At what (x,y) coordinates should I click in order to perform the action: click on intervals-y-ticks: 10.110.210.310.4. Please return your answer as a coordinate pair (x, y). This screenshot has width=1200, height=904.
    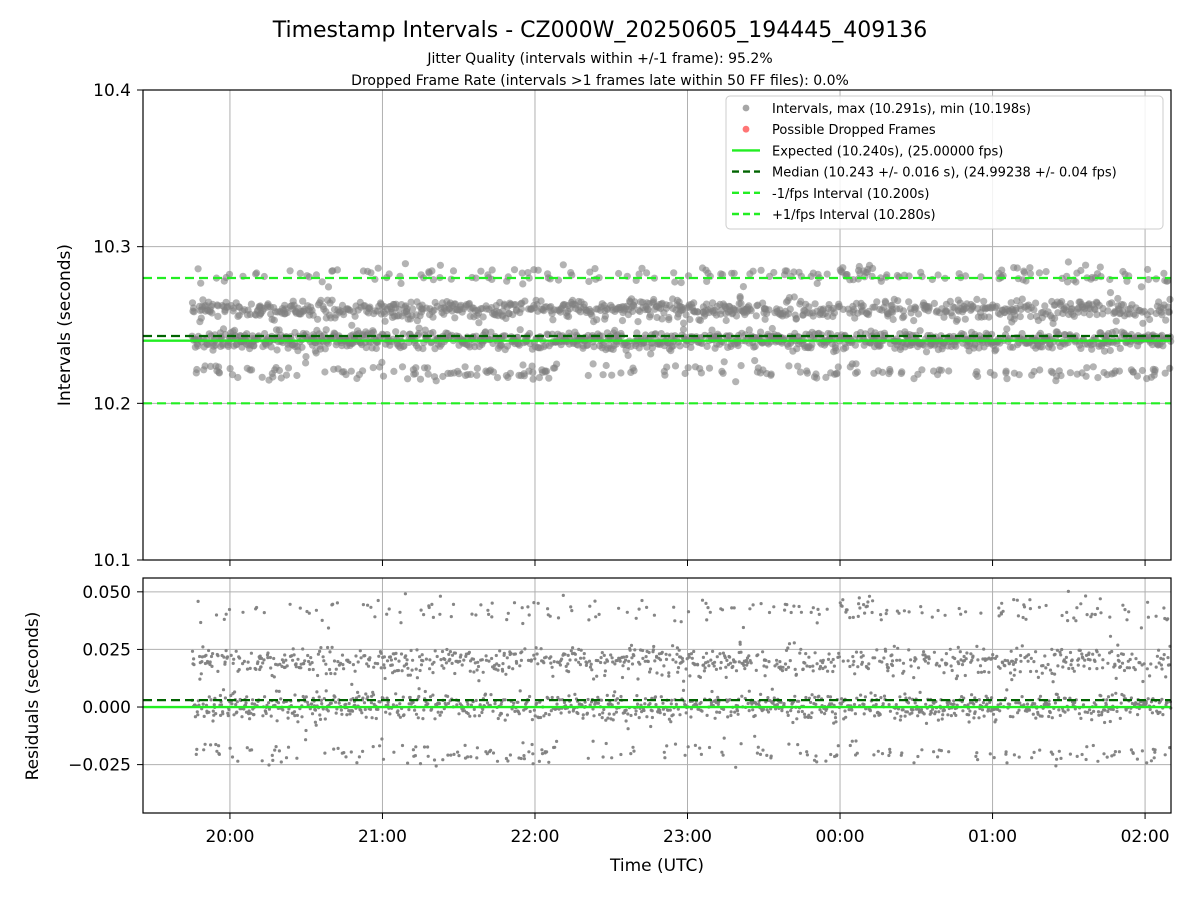
    Looking at the image, I should click on (118, 326).